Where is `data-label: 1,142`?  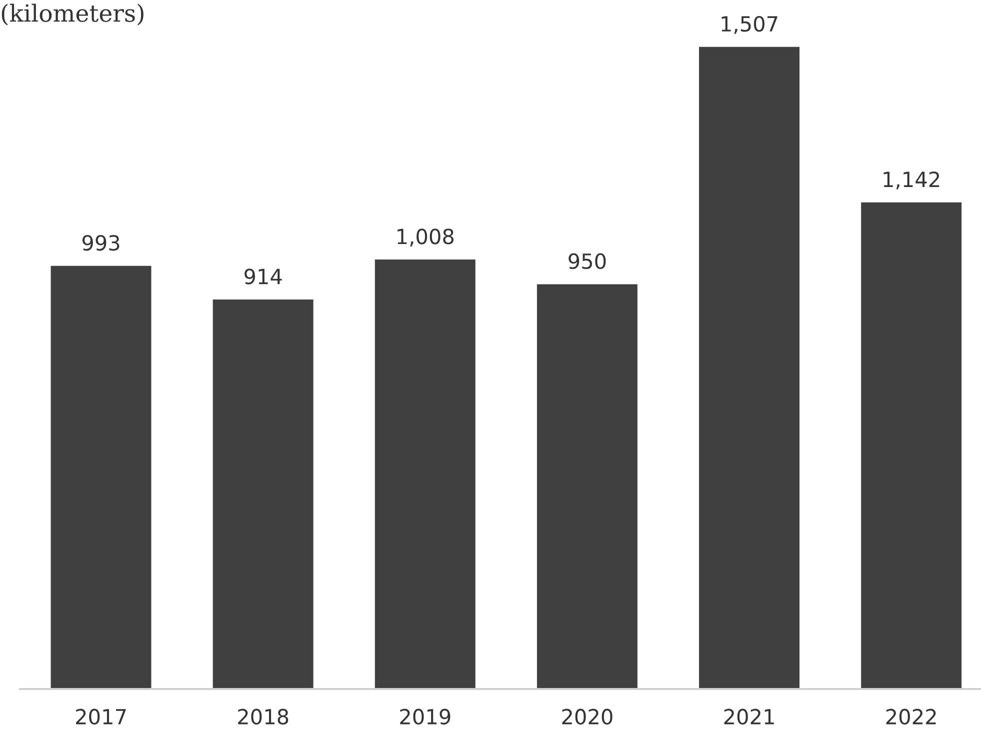 data-label: 1,142 is located at coordinates (912, 180).